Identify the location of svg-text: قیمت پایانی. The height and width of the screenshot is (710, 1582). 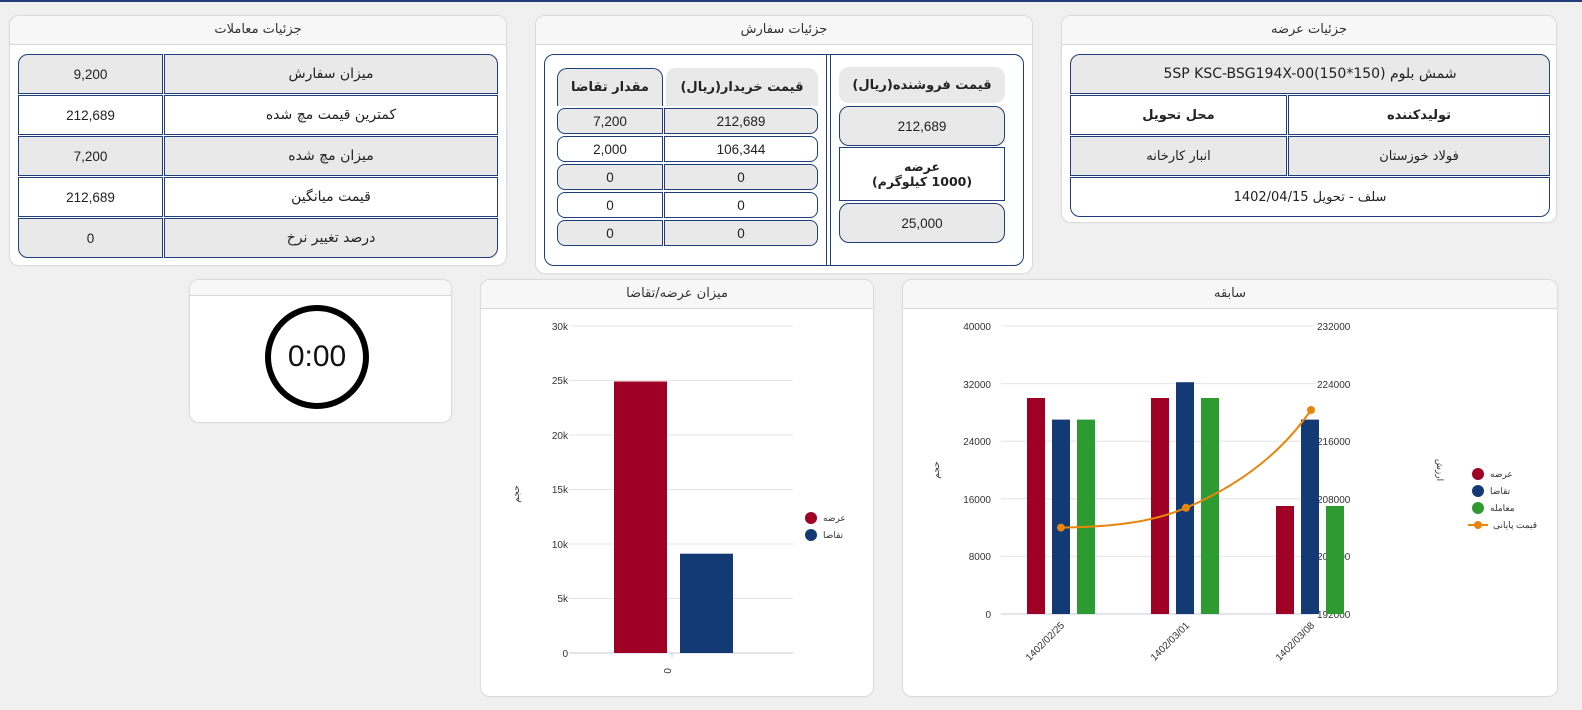
(1515, 525).